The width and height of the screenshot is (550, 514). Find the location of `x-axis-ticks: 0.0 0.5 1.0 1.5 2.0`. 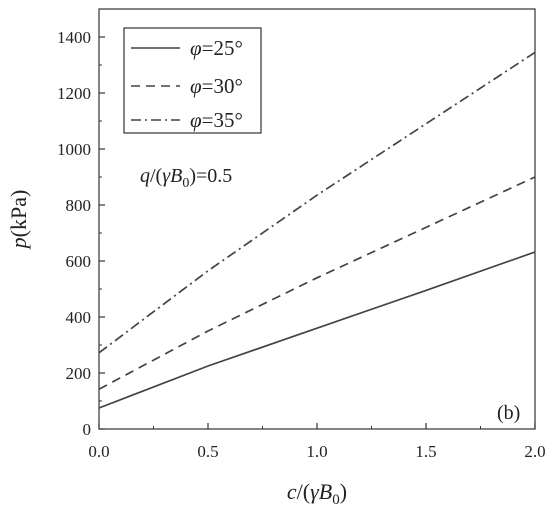

x-axis-ticks: 0.0 0.5 1.0 1.5 2.0 is located at coordinates (317, 442).